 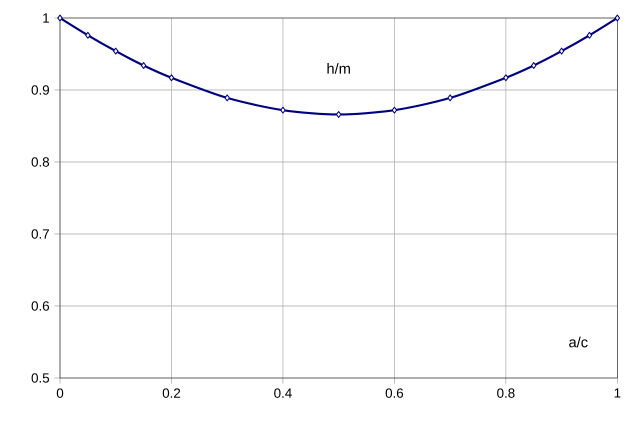 I want to click on y-axis-title: h/m, so click(x=338, y=68).